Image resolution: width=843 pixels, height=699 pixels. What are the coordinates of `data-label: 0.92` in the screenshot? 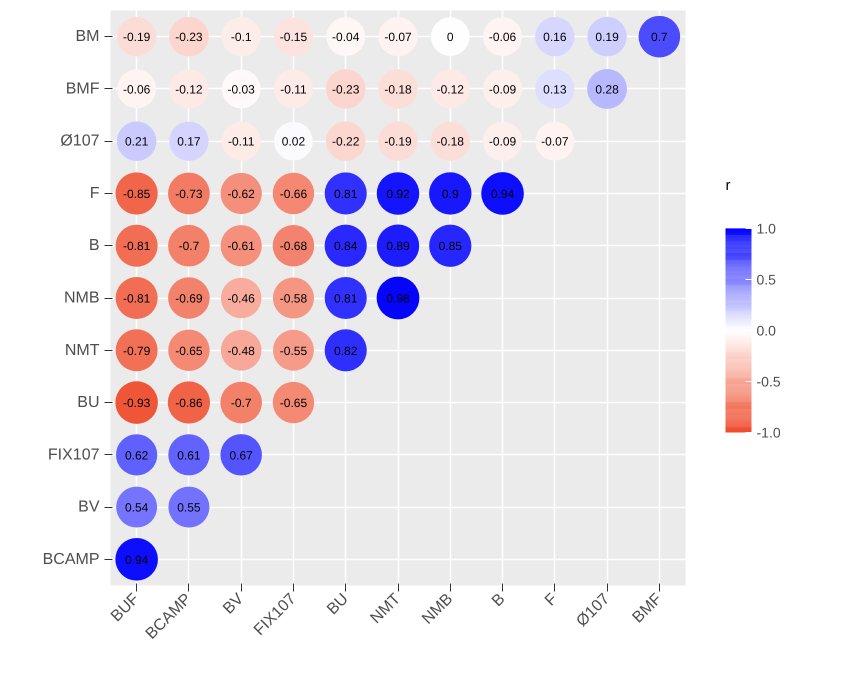 It's located at (398, 193).